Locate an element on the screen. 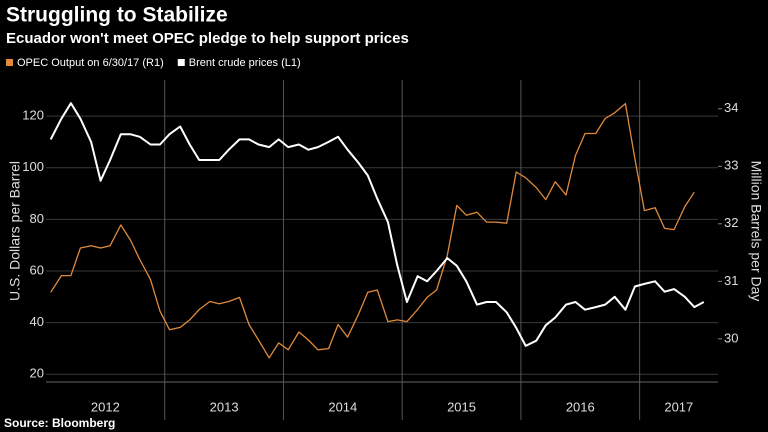 The height and width of the screenshot is (432, 768). legend-label: Brent crude prices (L1) is located at coordinates (245, 63).